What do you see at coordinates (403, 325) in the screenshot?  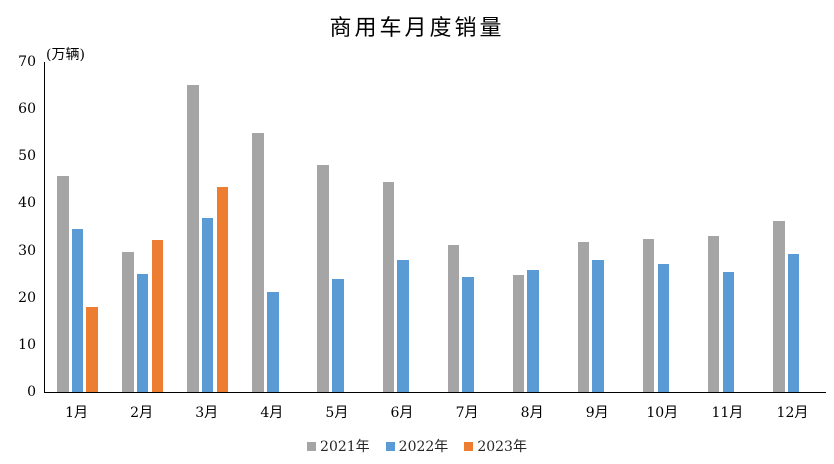 I see `bar-2022年-6月` at bounding box center [403, 325].